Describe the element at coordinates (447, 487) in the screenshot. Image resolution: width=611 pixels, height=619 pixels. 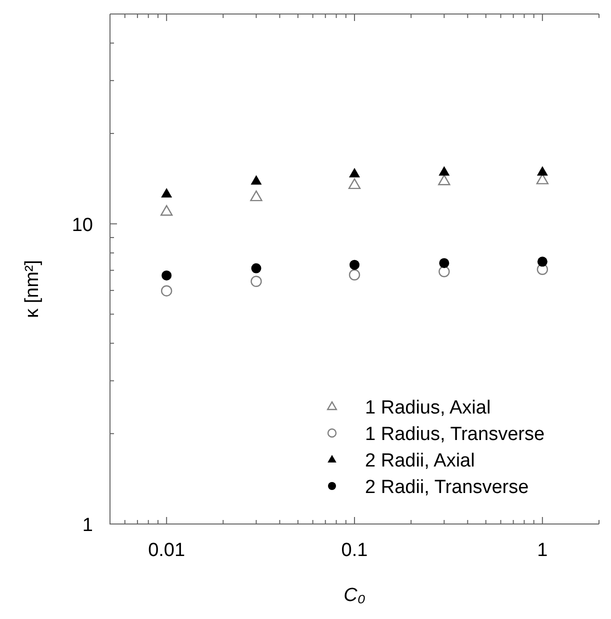
I see `legend-label: 2 Radii, Transverse` at that location.